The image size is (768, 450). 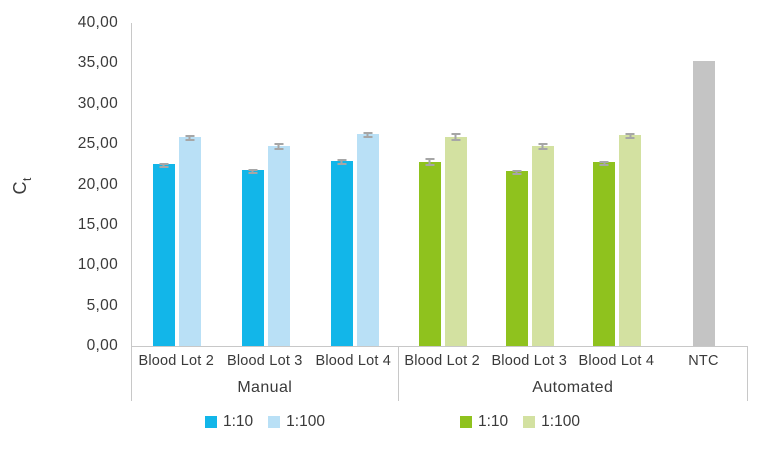 I want to click on category-slot-ntc, so click(x=704, y=184).